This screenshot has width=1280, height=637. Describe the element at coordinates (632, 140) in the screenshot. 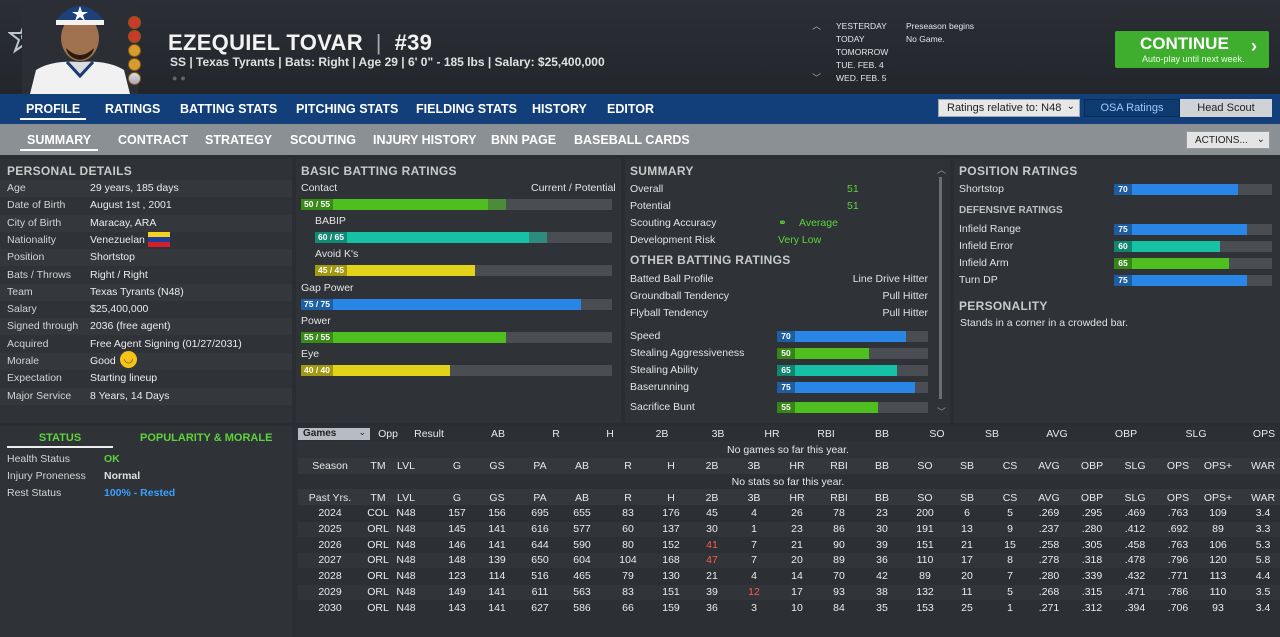

I see `tab-baseball-cards: BASEBALL CARDS` at that location.